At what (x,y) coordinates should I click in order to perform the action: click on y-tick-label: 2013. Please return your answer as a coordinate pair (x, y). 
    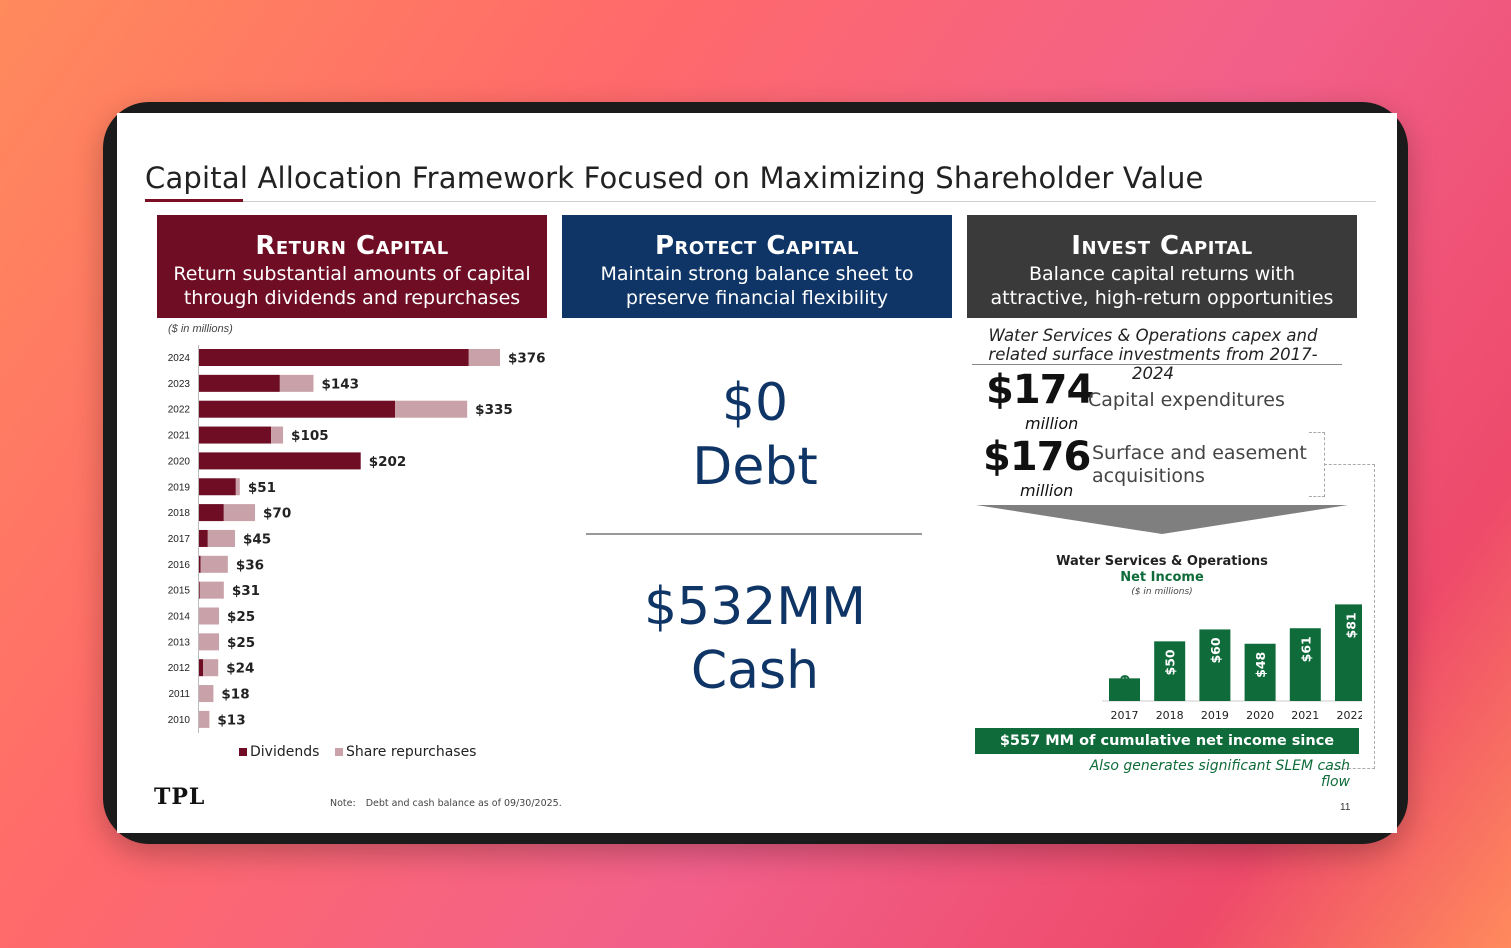
    Looking at the image, I should click on (179, 642).